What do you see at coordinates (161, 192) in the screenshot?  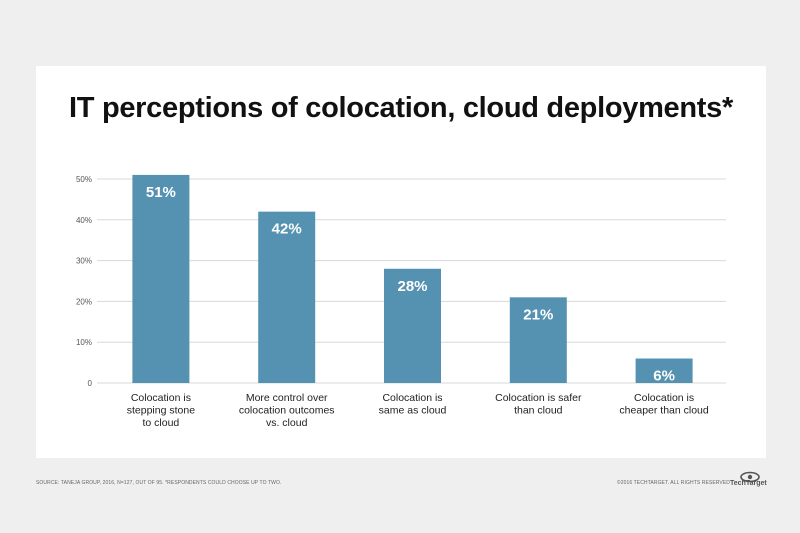 I see `bar-value-label: 51%` at bounding box center [161, 192].